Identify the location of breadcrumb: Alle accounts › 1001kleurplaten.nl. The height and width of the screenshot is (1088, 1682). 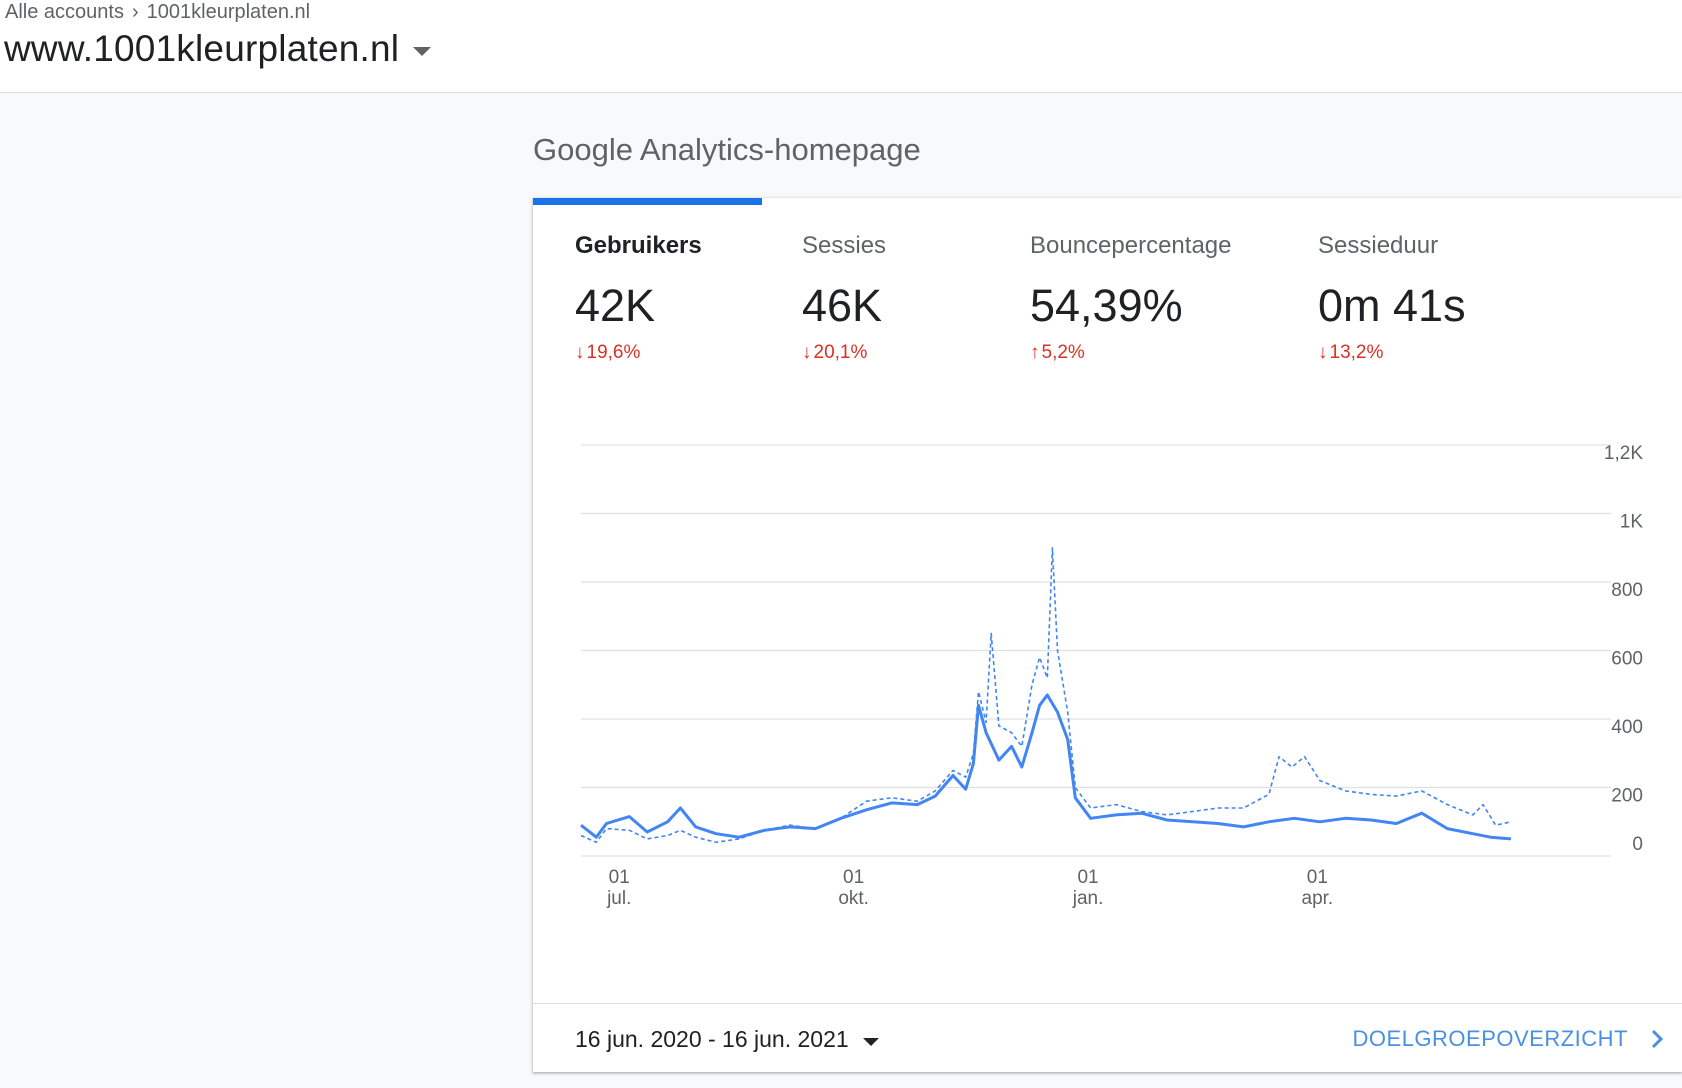
(157, 12).